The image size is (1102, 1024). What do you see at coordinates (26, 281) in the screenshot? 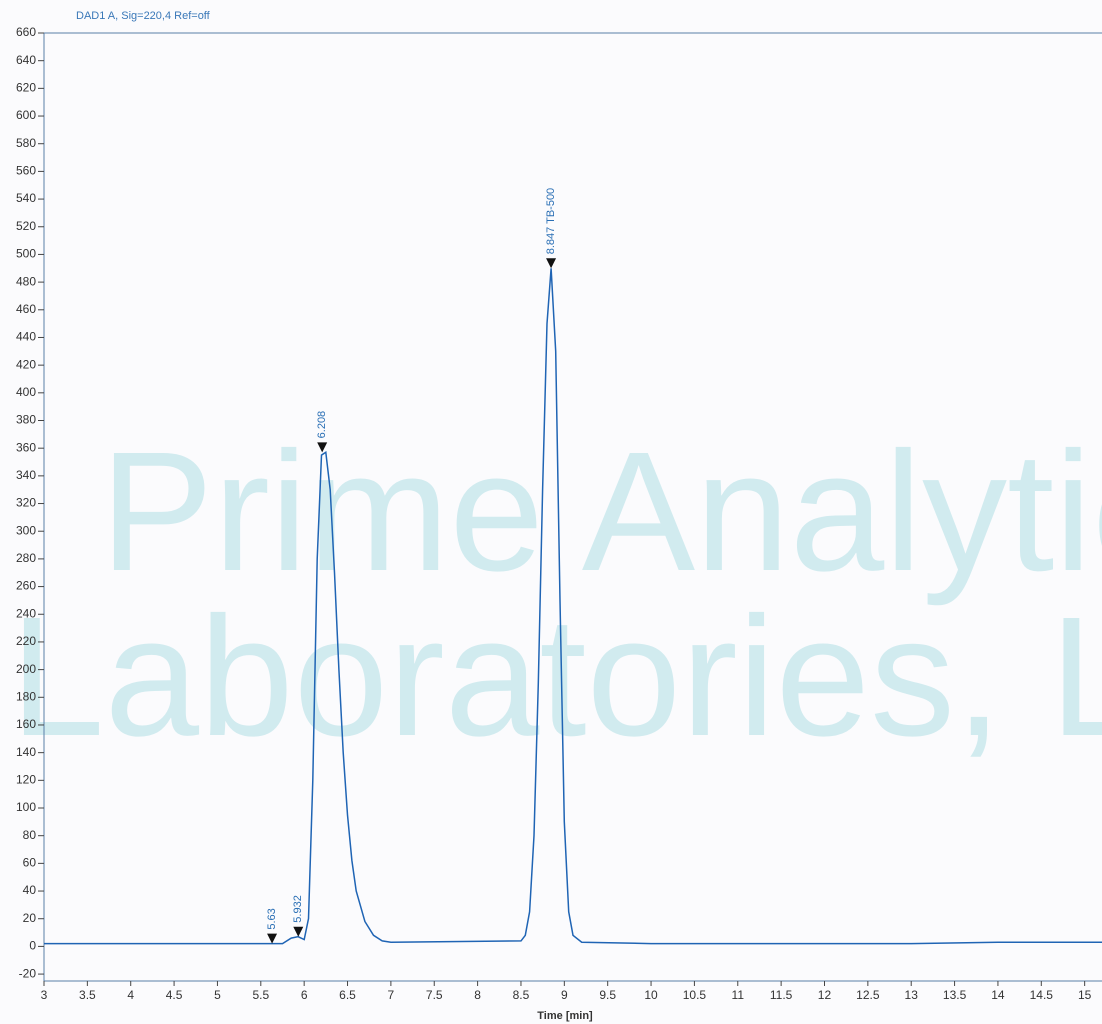
I see `y-tick-label: 480` at bounding box center [26, 281].